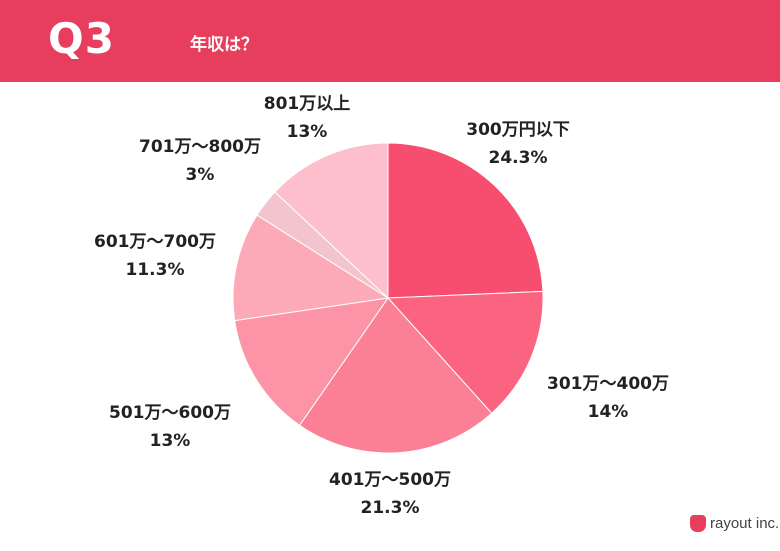 Image resolution: width=780 pixels, height=551 pixels. What do you see at coordinates (307, 104) in the screenshot?
I see `slice-category-6: 801万以上` at bounding box center [307, 104].